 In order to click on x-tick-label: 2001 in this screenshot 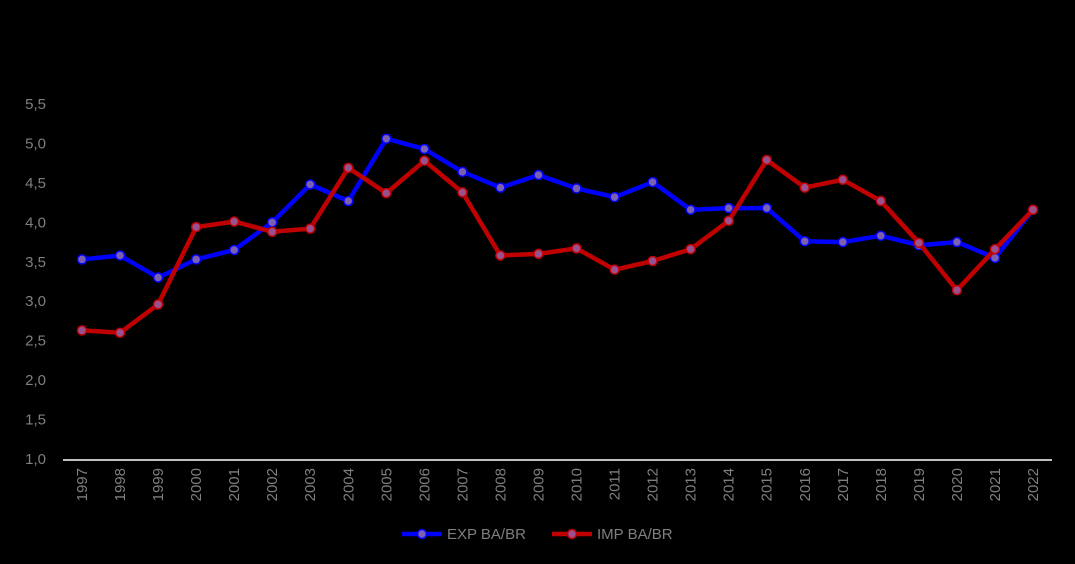, I will do `click(234, 484)`.